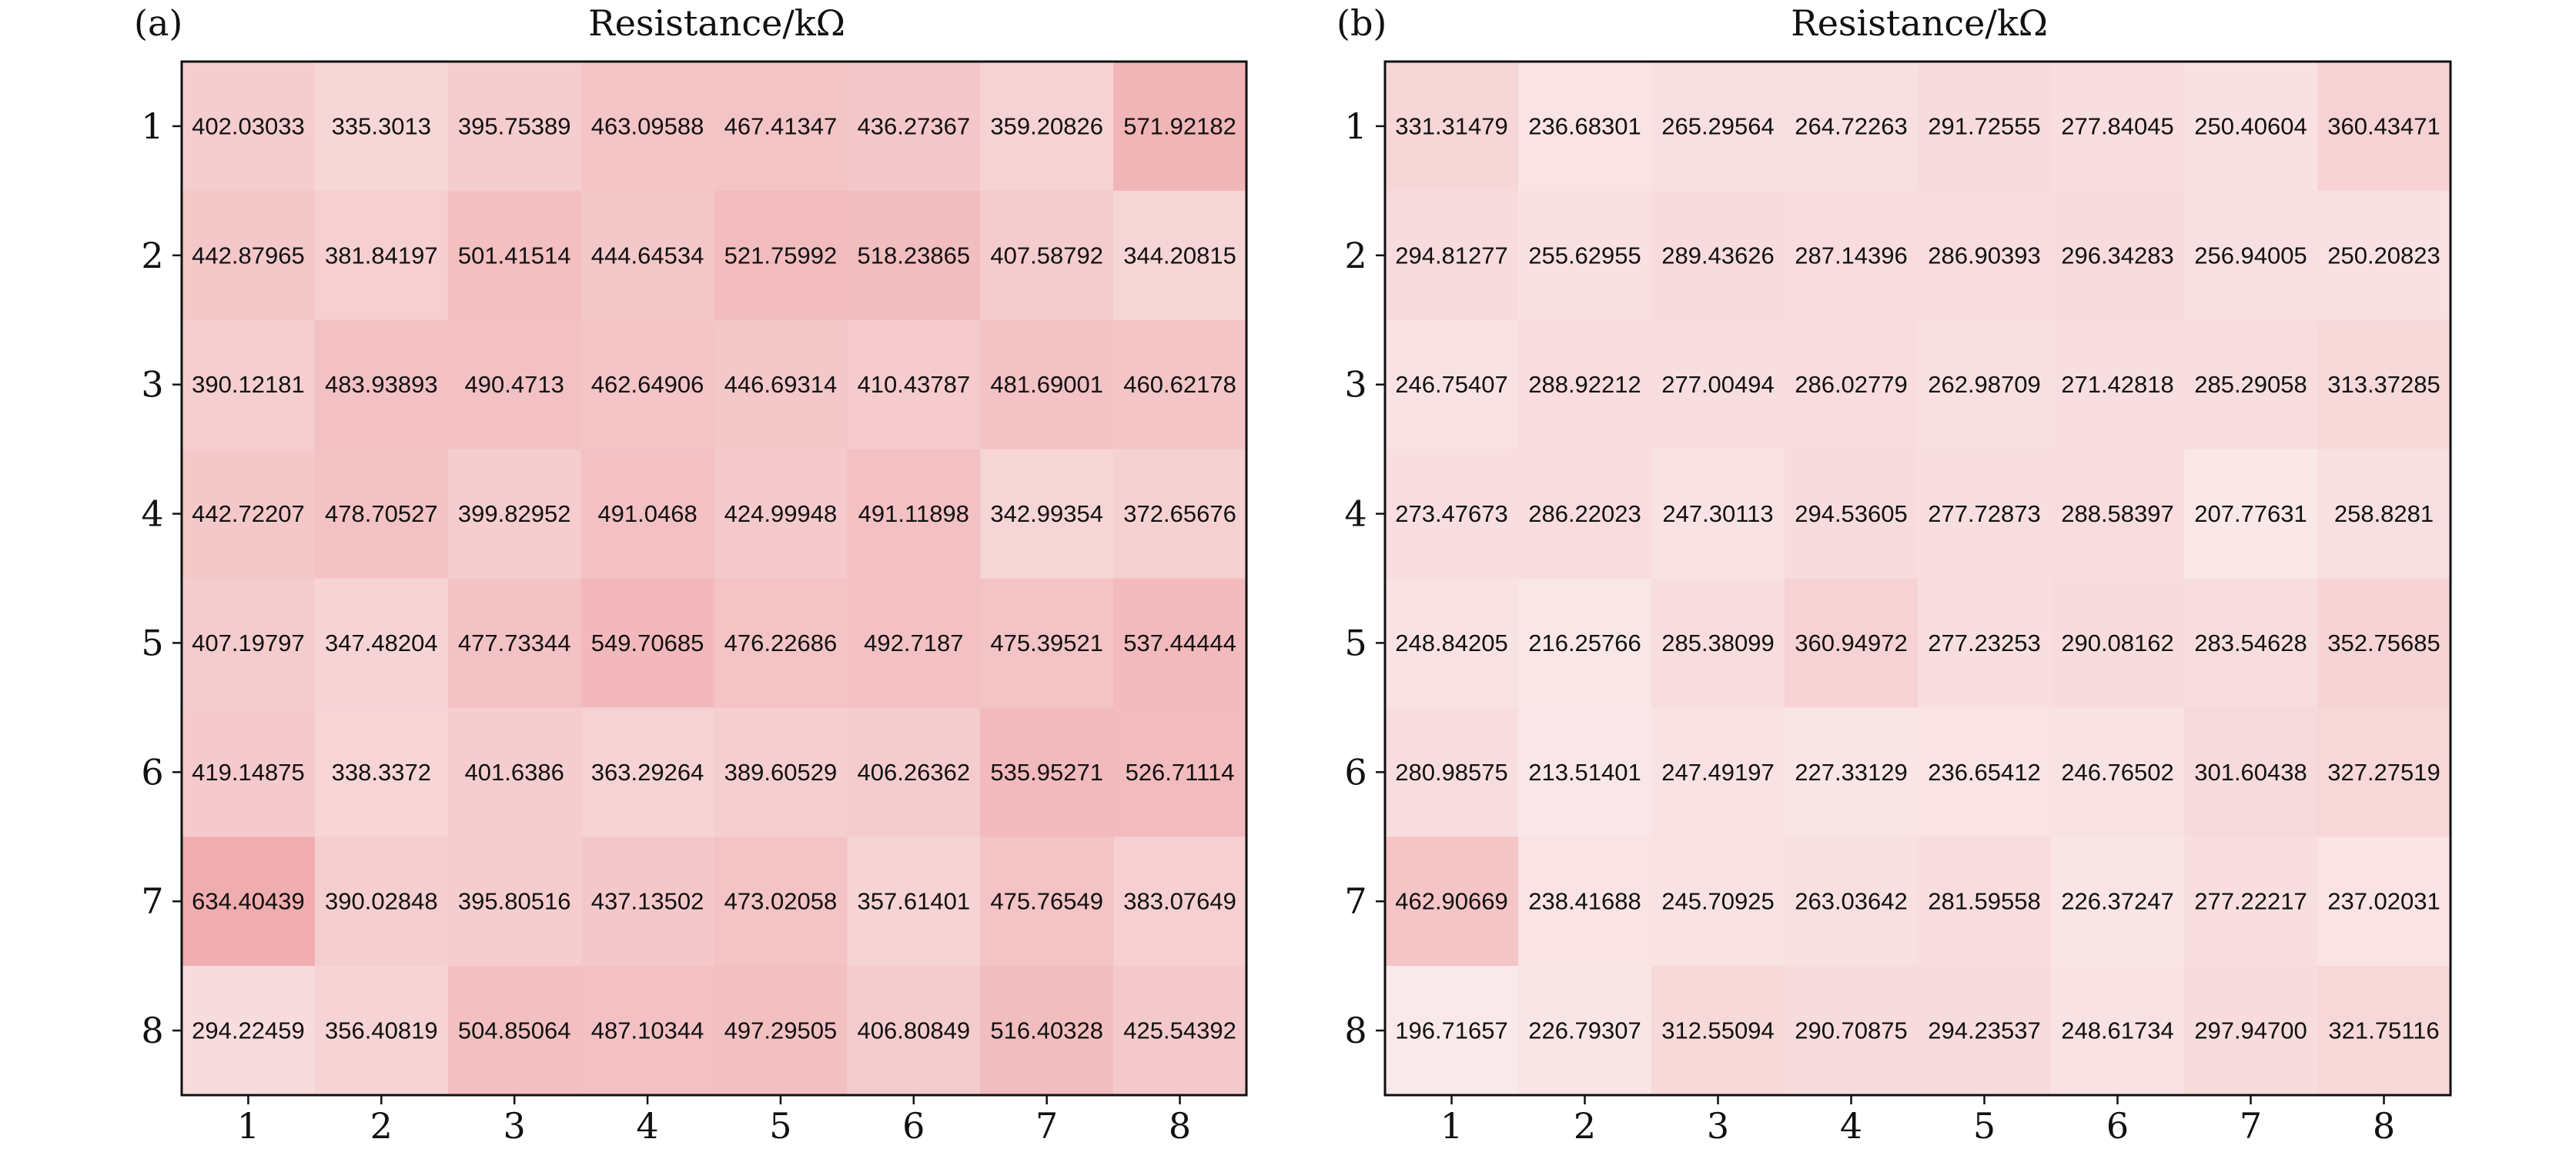 The image size is (2576, 1159). I want to click on cell-value-label: 271.42818, so click(2117, 384).